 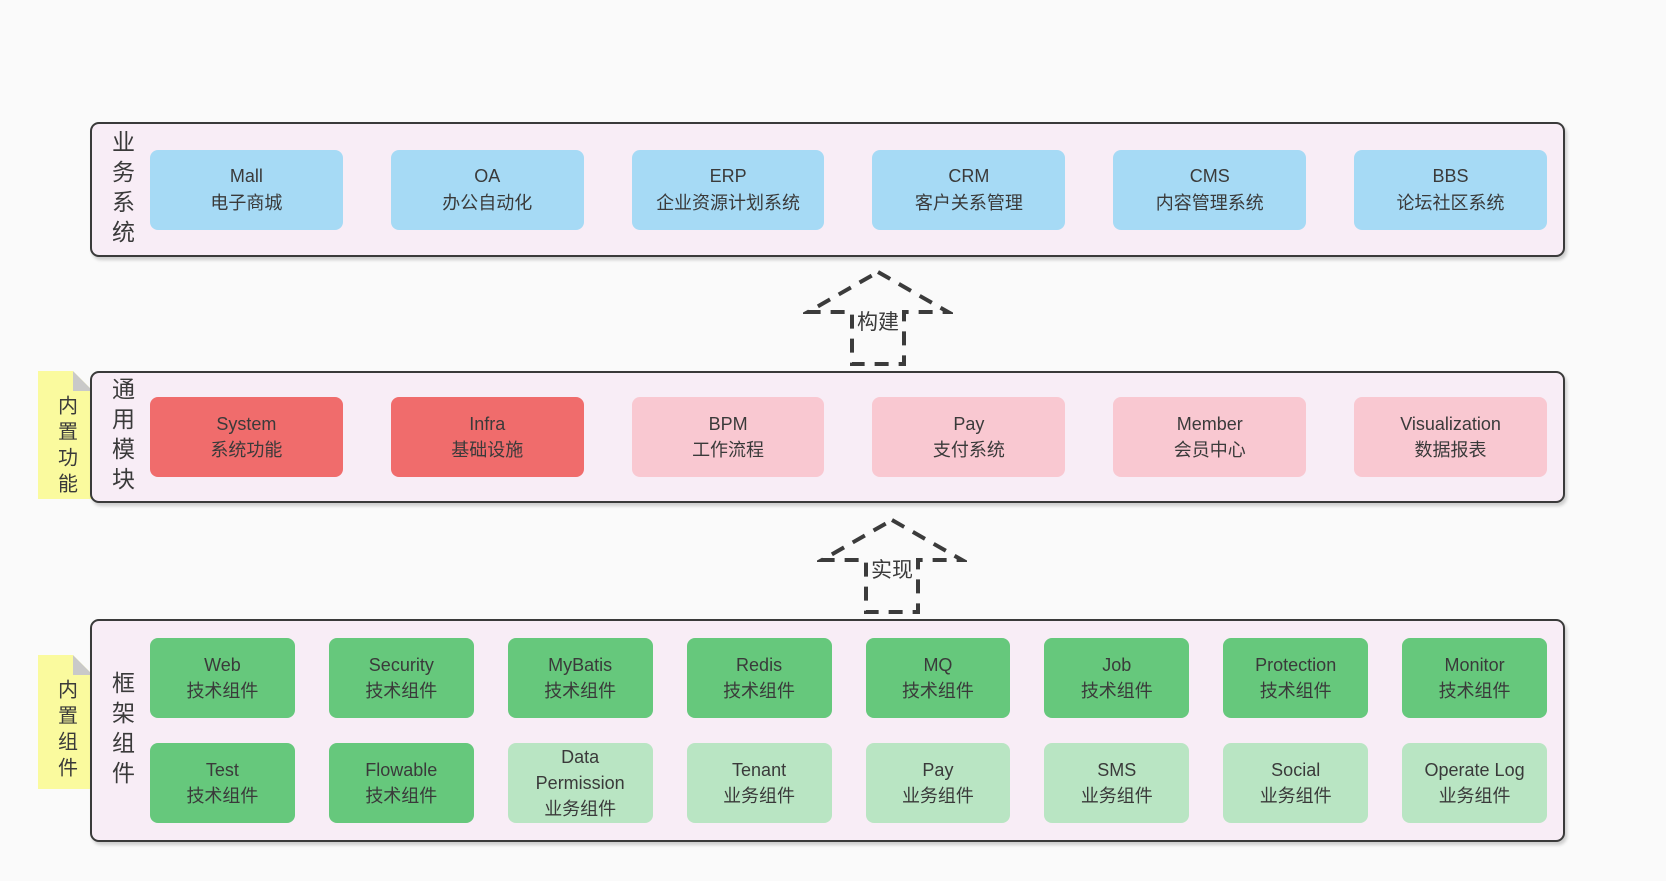 I want to click on box-title: BBS, so click(x=1450, y=176).